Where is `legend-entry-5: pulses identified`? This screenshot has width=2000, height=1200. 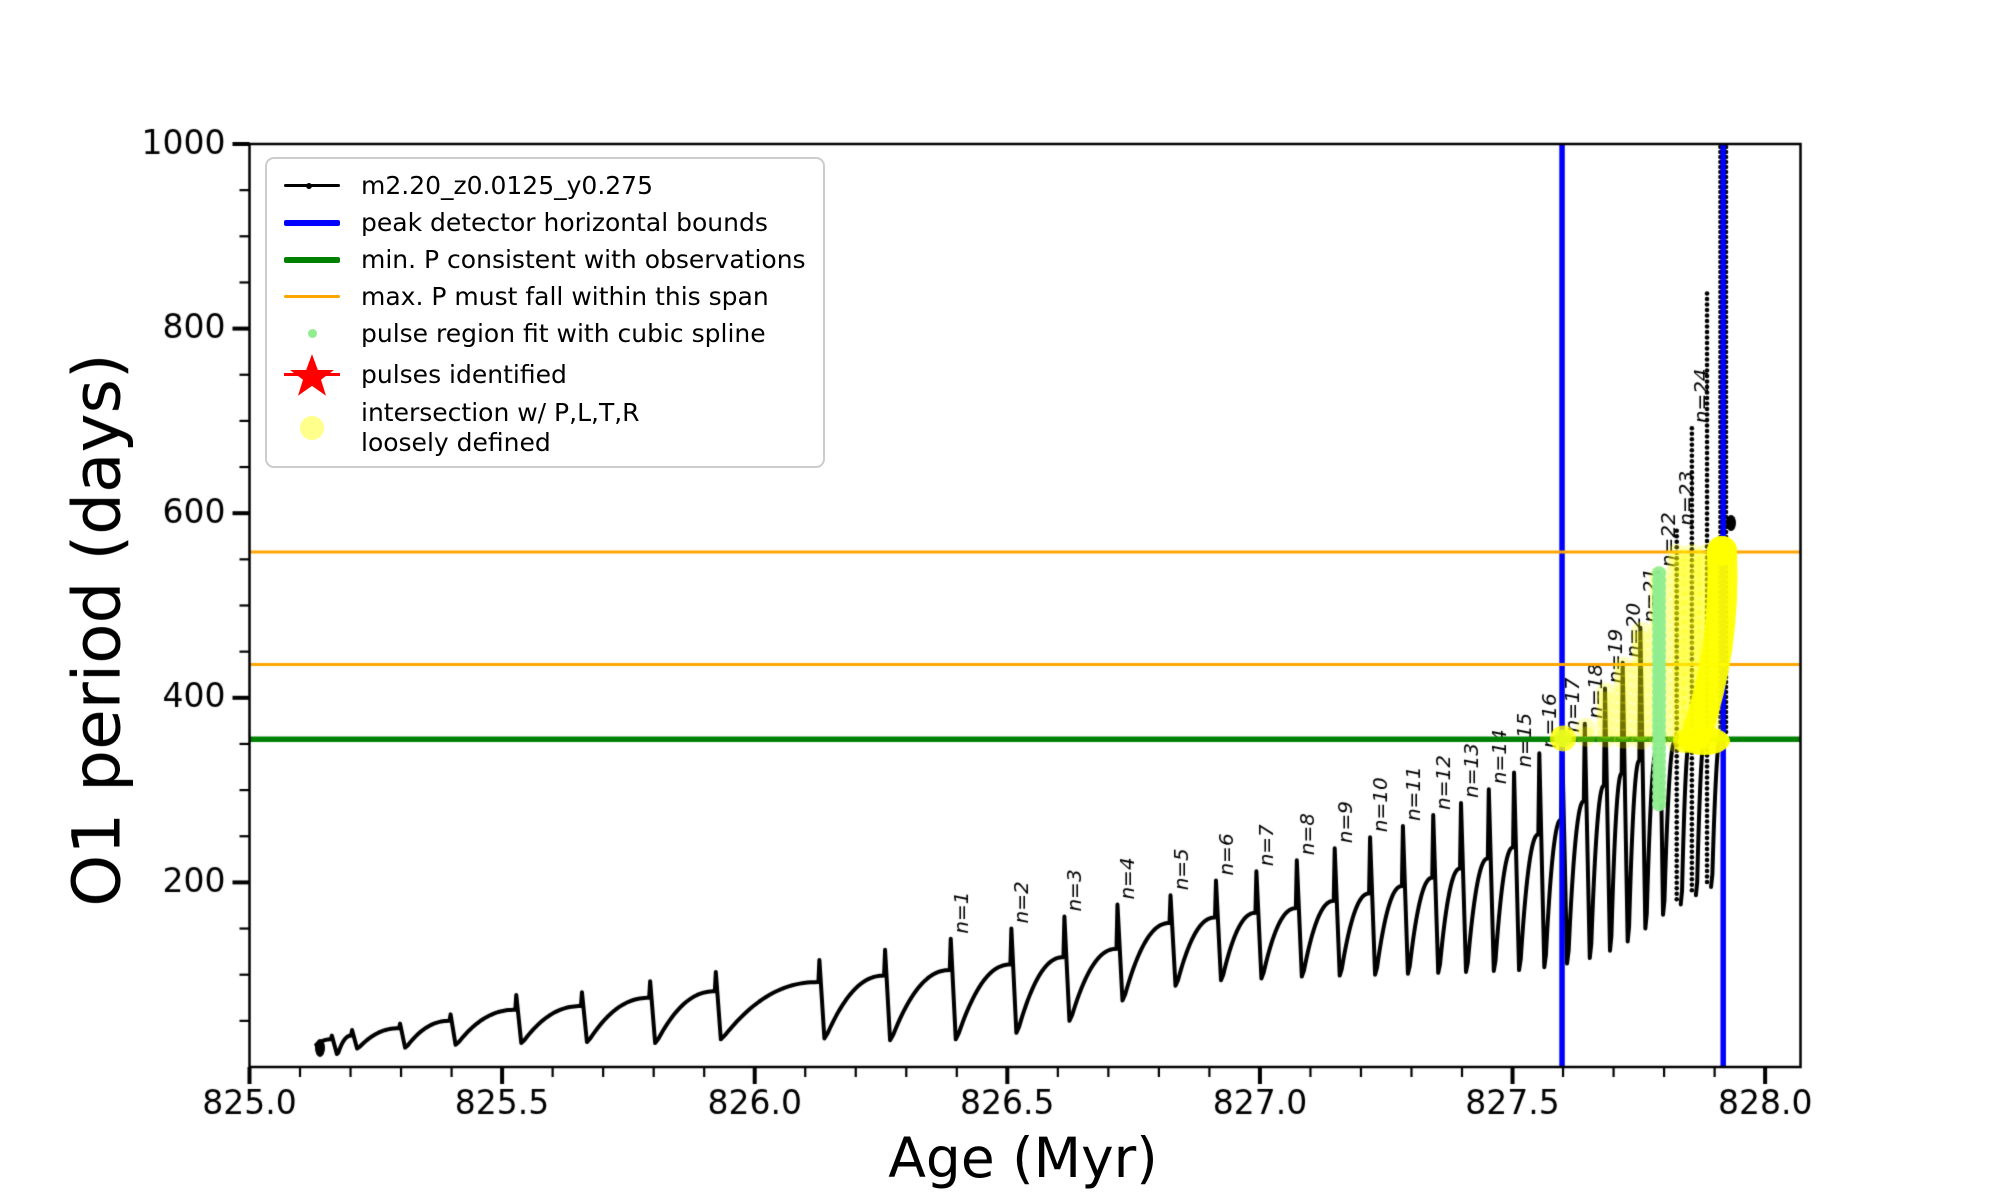 legend-entry-5: pulses identified is located at coordinates (545, 375).